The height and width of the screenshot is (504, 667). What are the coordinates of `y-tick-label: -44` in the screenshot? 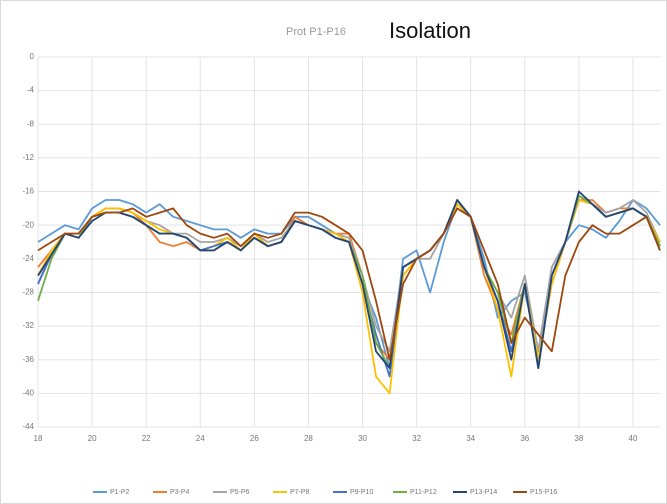 It's located at (28, 426).